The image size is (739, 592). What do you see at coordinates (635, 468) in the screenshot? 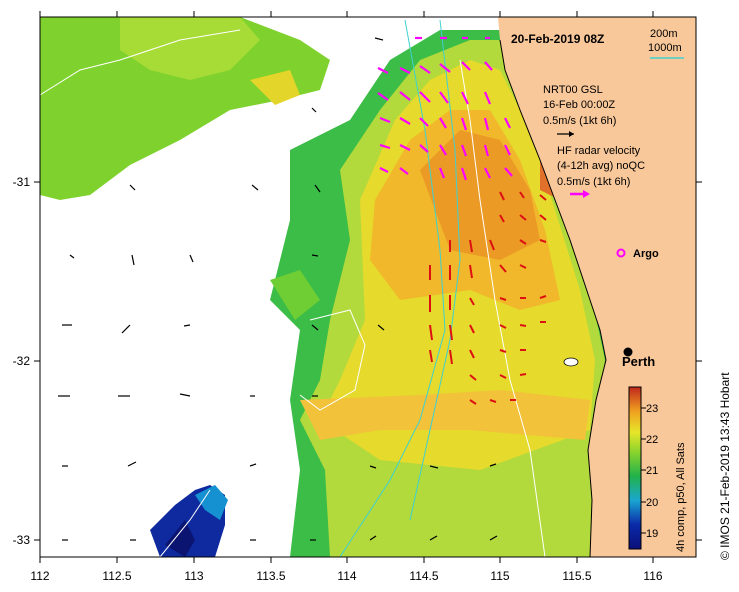
I see `colorbar` at bounding box center [635, 468].